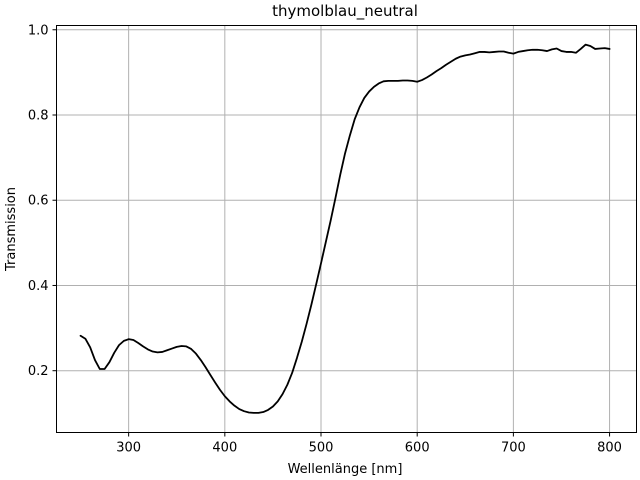  I want to click on y-tick-label: 0.2, so click(38, 371).